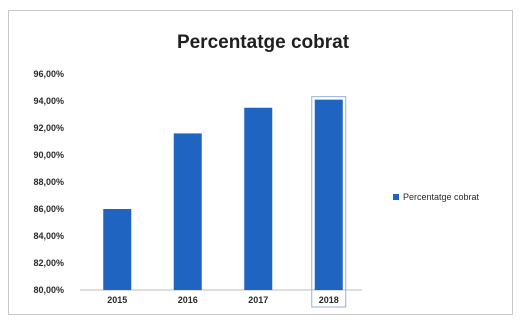  Describe the element at coordinates (117, 300) in the screenshot. I see `x-tick-label: 2015` at that location.